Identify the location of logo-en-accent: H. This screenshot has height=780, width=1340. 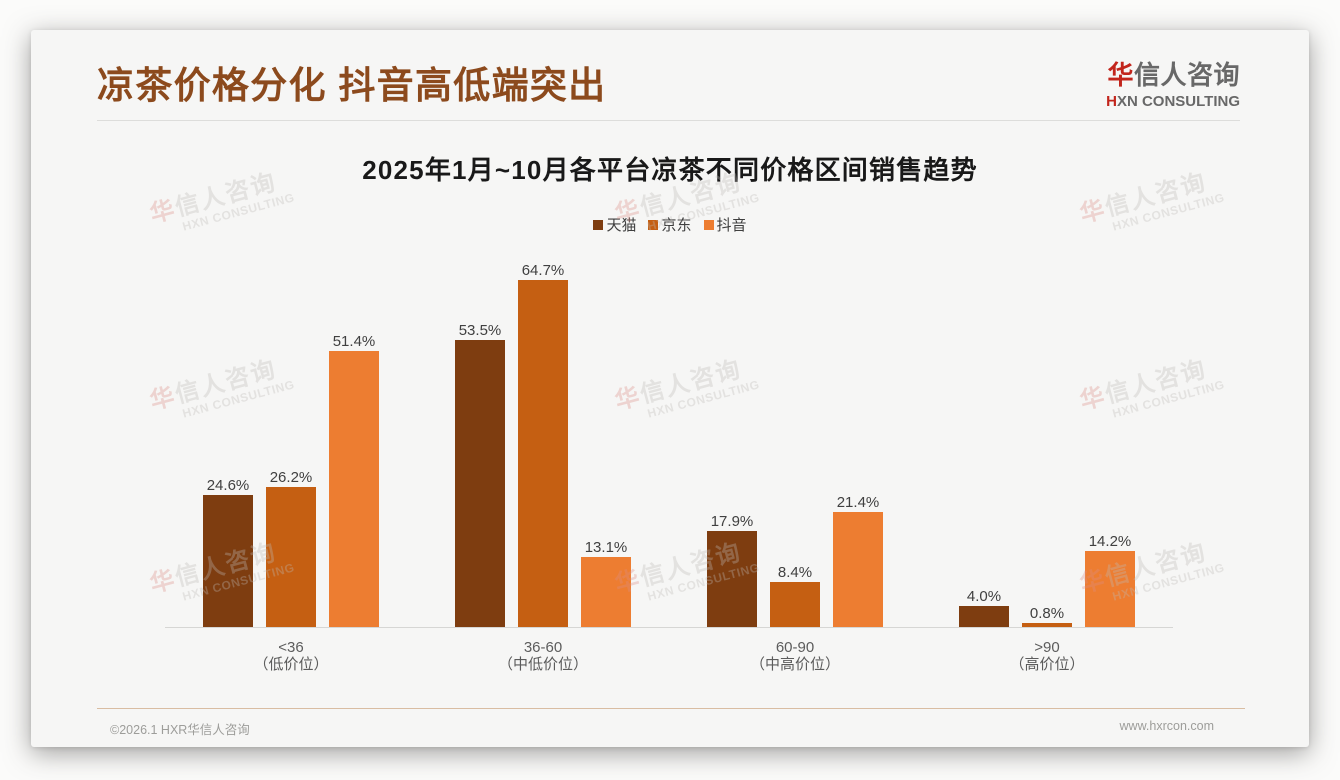
(1111, 101).